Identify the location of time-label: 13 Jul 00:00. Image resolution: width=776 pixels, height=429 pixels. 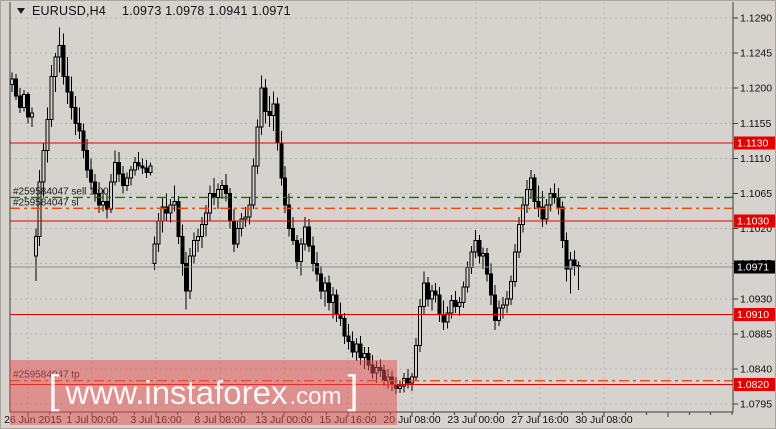
(283, 420).